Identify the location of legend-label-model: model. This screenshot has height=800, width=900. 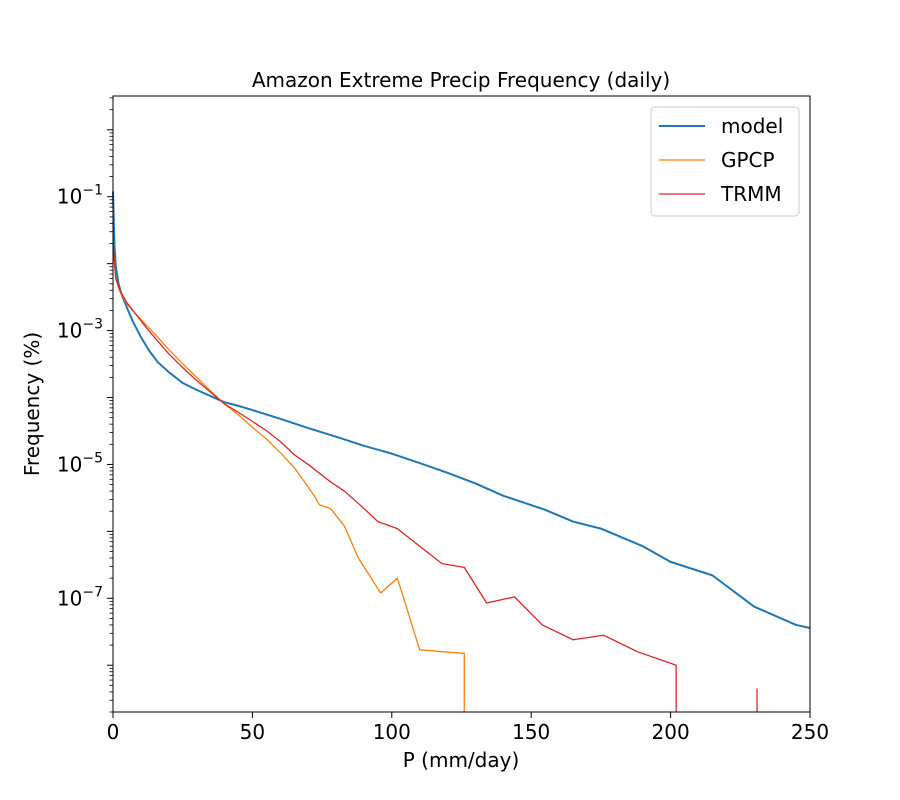
(752, 126).